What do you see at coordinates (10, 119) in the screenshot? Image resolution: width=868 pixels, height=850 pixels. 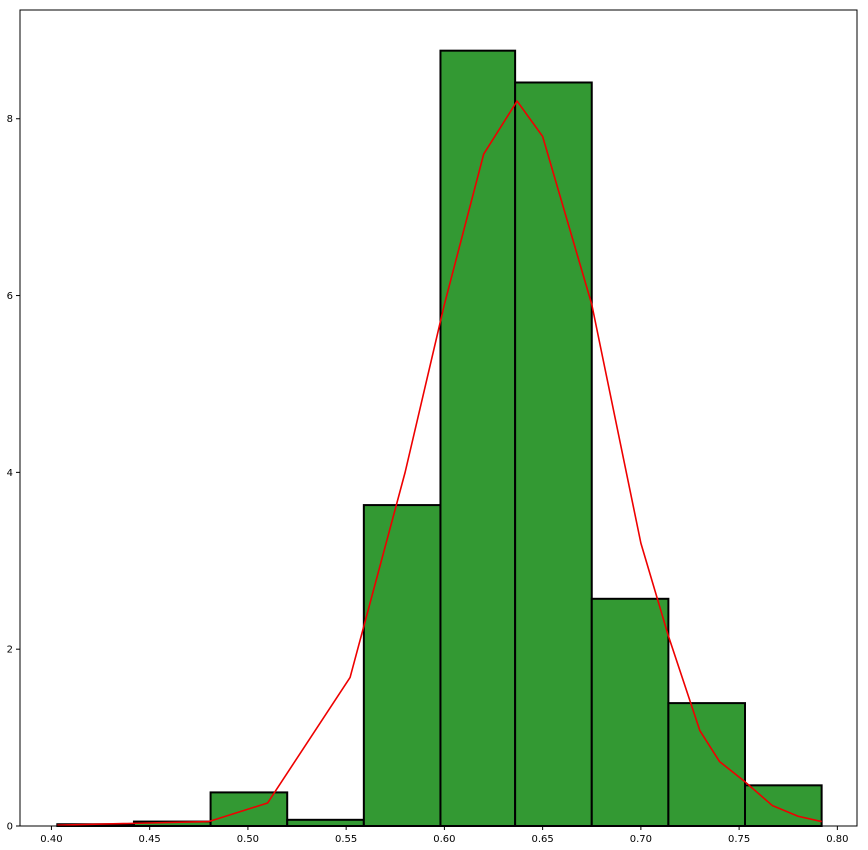 I see `y-tick-label: 8` at bounding box center [10, 119].